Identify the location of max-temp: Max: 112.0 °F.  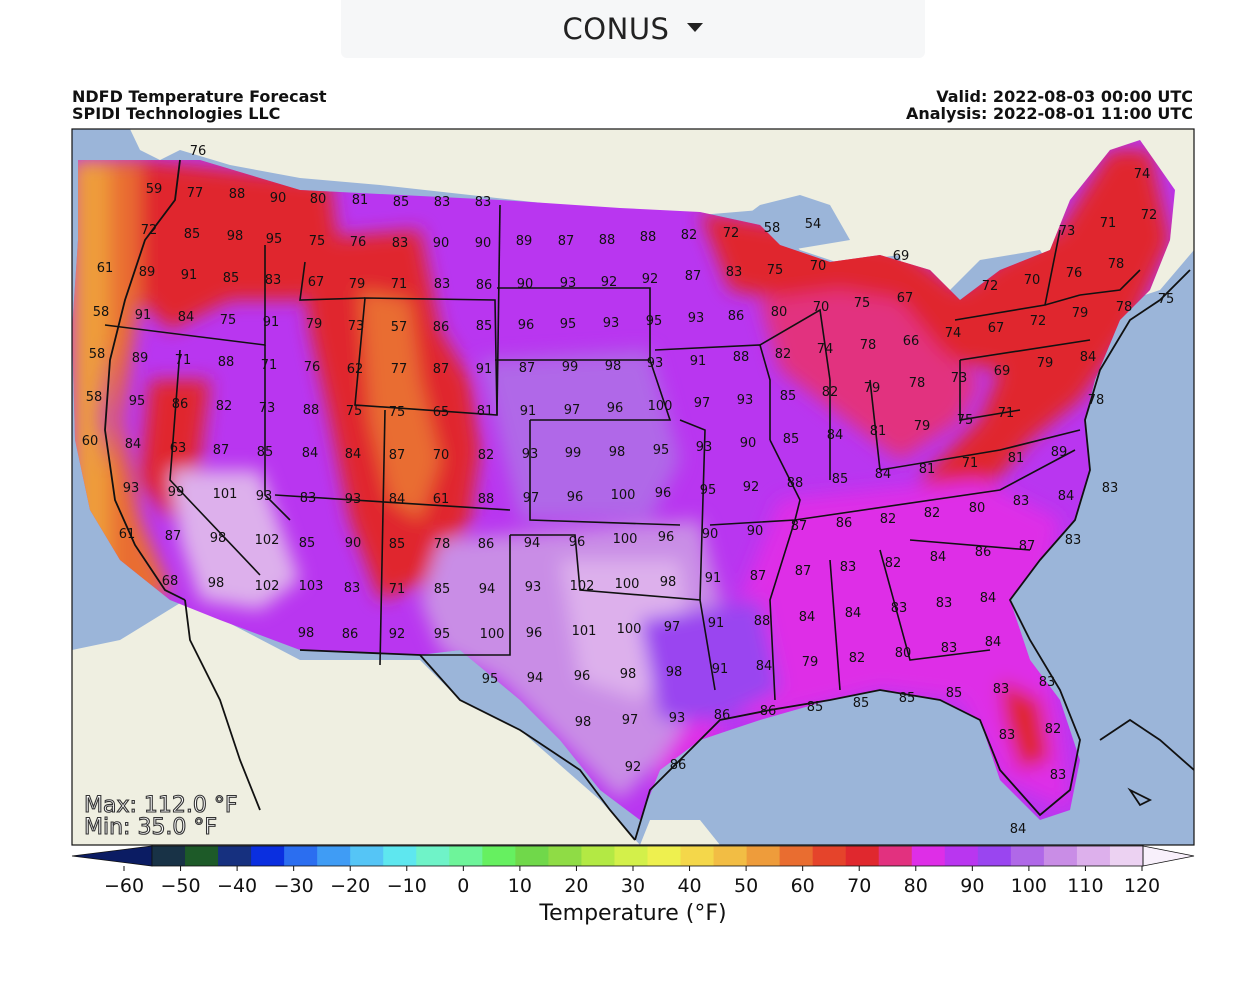
(160, 805).